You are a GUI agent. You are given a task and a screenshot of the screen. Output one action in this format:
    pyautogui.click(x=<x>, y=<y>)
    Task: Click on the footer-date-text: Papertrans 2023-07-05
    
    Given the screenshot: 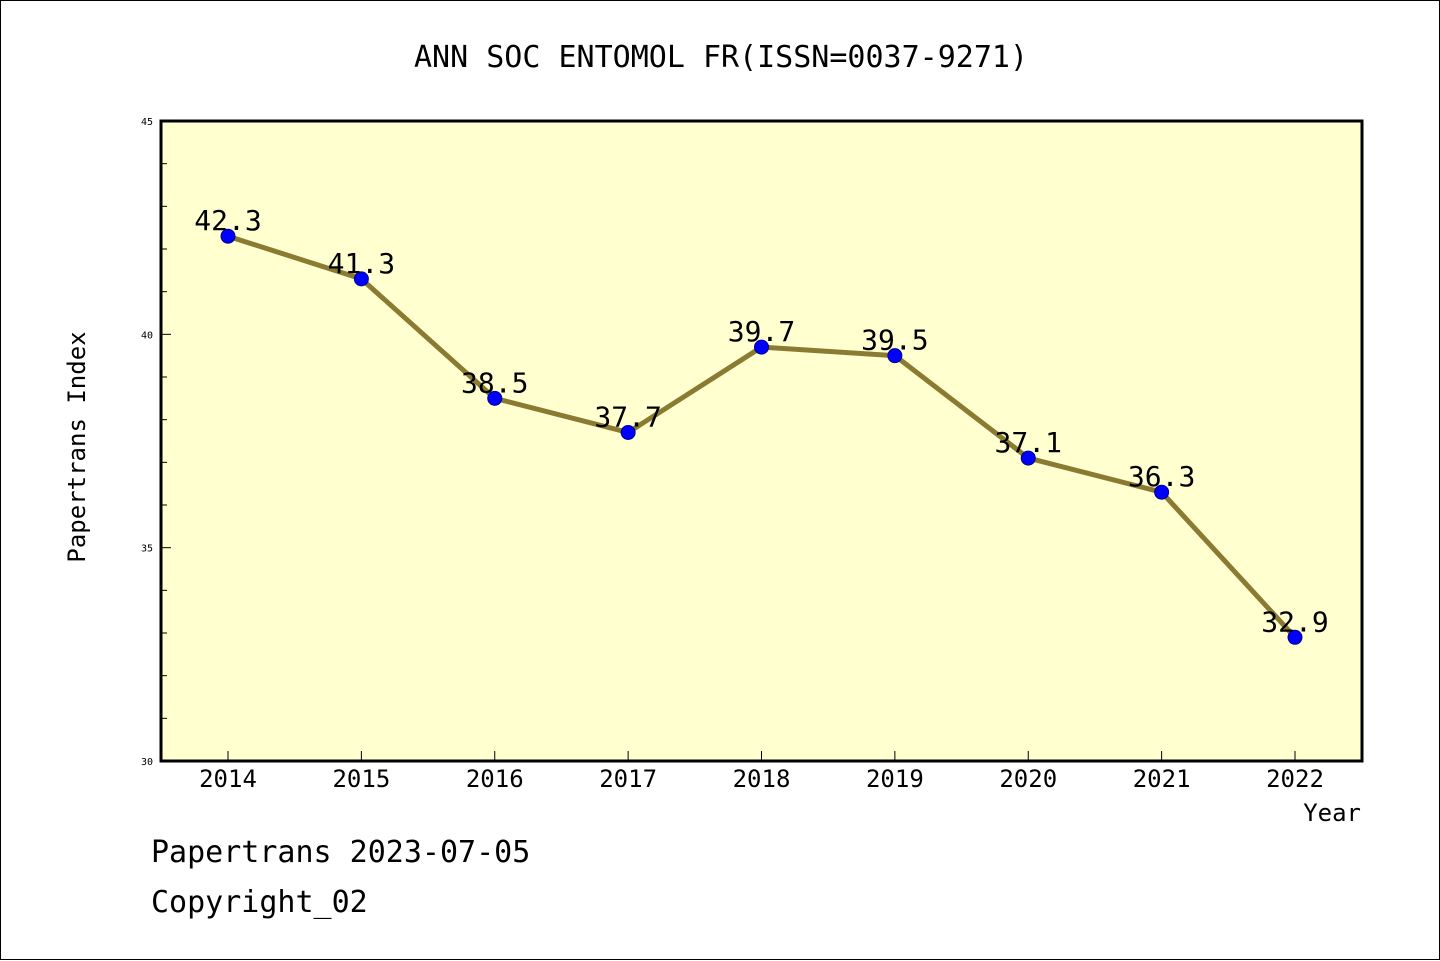 What is the action you would take?
    pyautogui.click(x=341, y=852)
    